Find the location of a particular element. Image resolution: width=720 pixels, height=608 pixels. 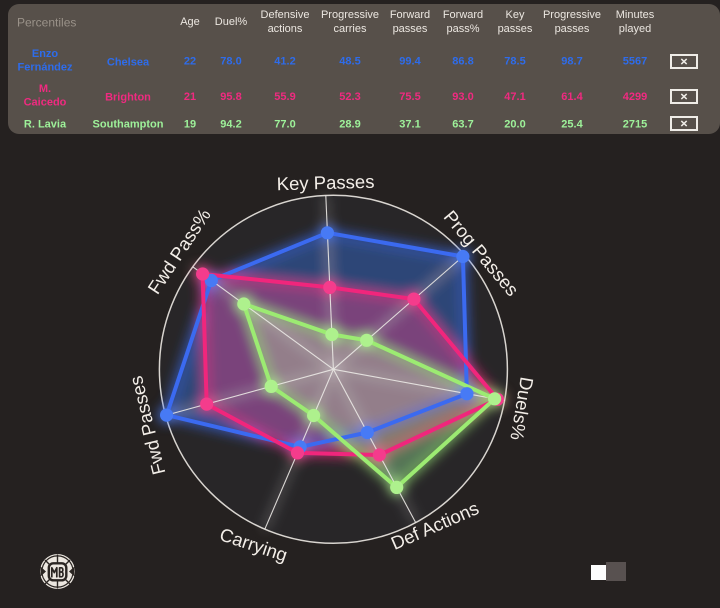

svg-text: 52.3 is located at coordinates (349, 97).